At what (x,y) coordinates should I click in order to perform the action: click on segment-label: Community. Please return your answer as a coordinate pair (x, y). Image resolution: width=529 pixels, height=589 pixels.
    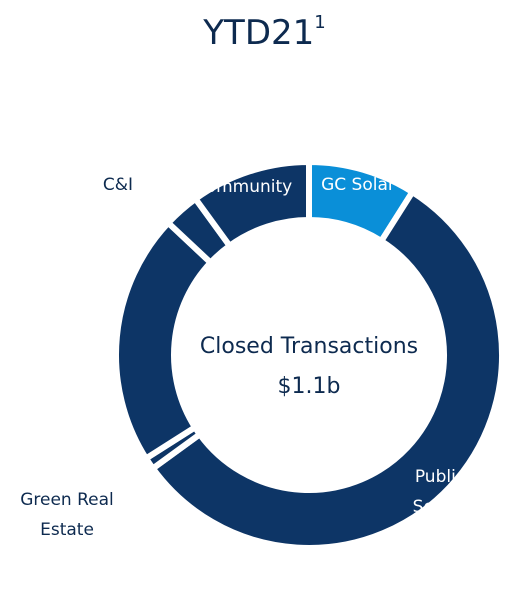
    Looking at the image, I should click on (243, 187).